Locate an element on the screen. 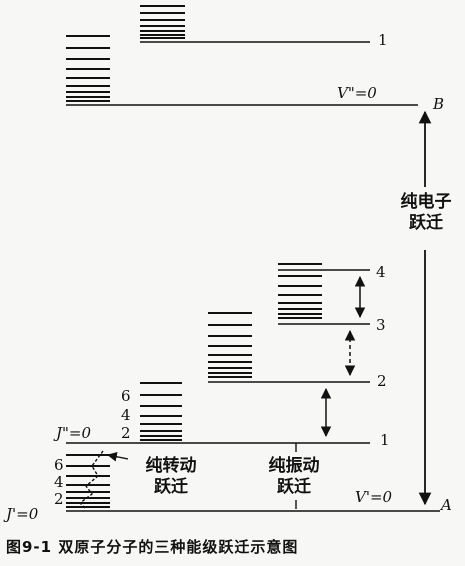  lower-rot-6: 6 is located at coordinates (59, 465).